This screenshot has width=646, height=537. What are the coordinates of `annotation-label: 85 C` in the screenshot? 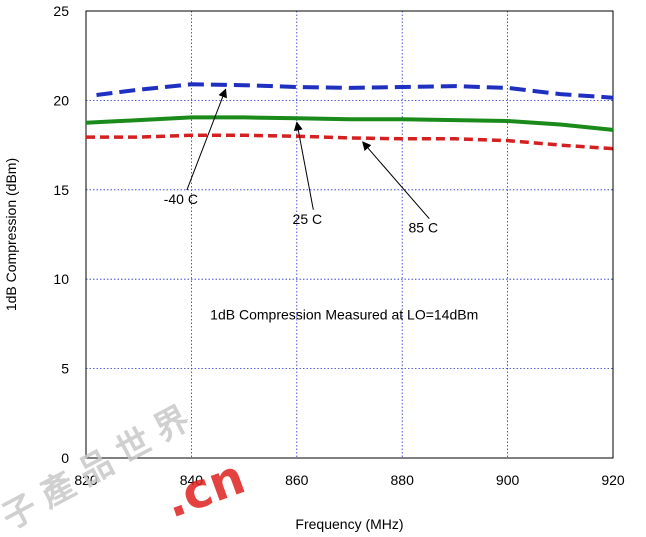 It's located at (423, 228).